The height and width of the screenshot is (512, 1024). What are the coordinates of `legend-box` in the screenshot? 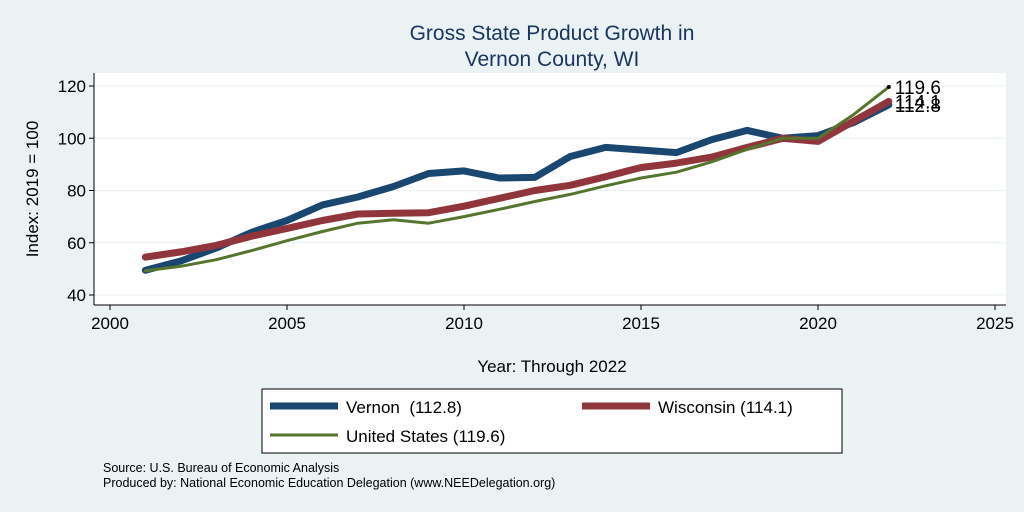 It's located at (552, 421).